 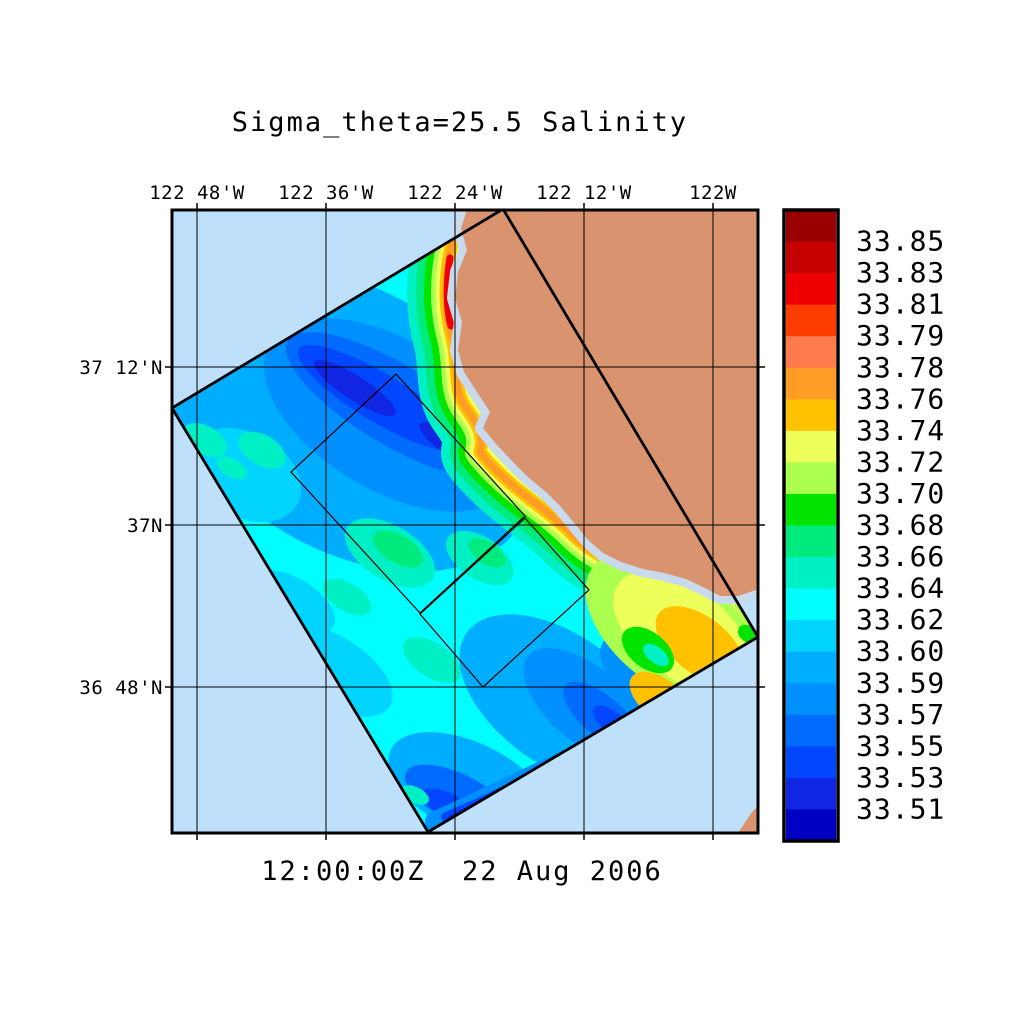 I want to click on colorbar-tick-label: 33.59, so click(x=900, y=682).